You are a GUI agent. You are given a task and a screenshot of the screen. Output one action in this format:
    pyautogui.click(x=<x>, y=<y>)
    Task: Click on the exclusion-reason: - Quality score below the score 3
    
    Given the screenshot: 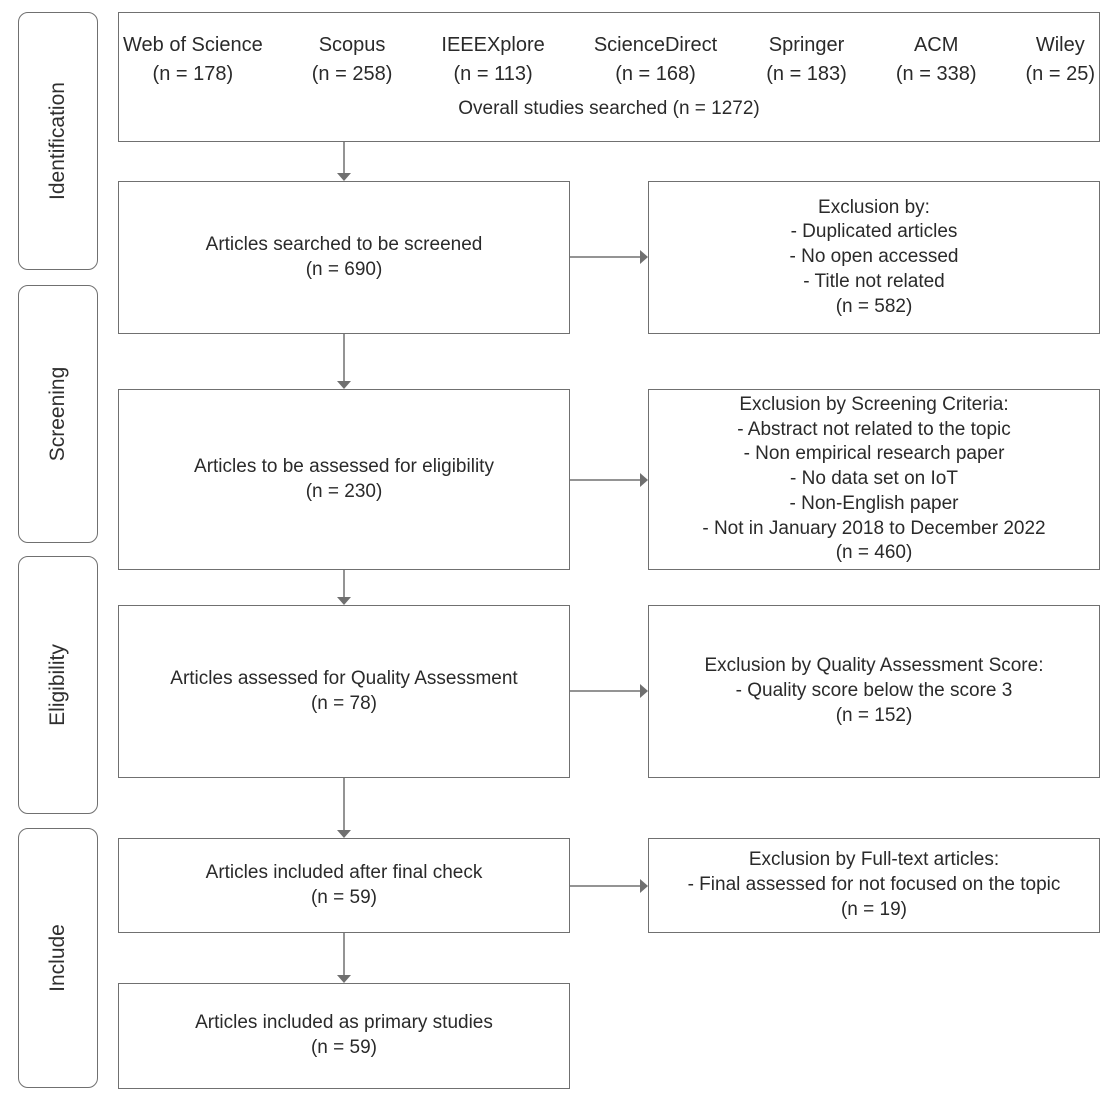 What is the action you would take?
    pyautogui.click(x=874, y=691)
    